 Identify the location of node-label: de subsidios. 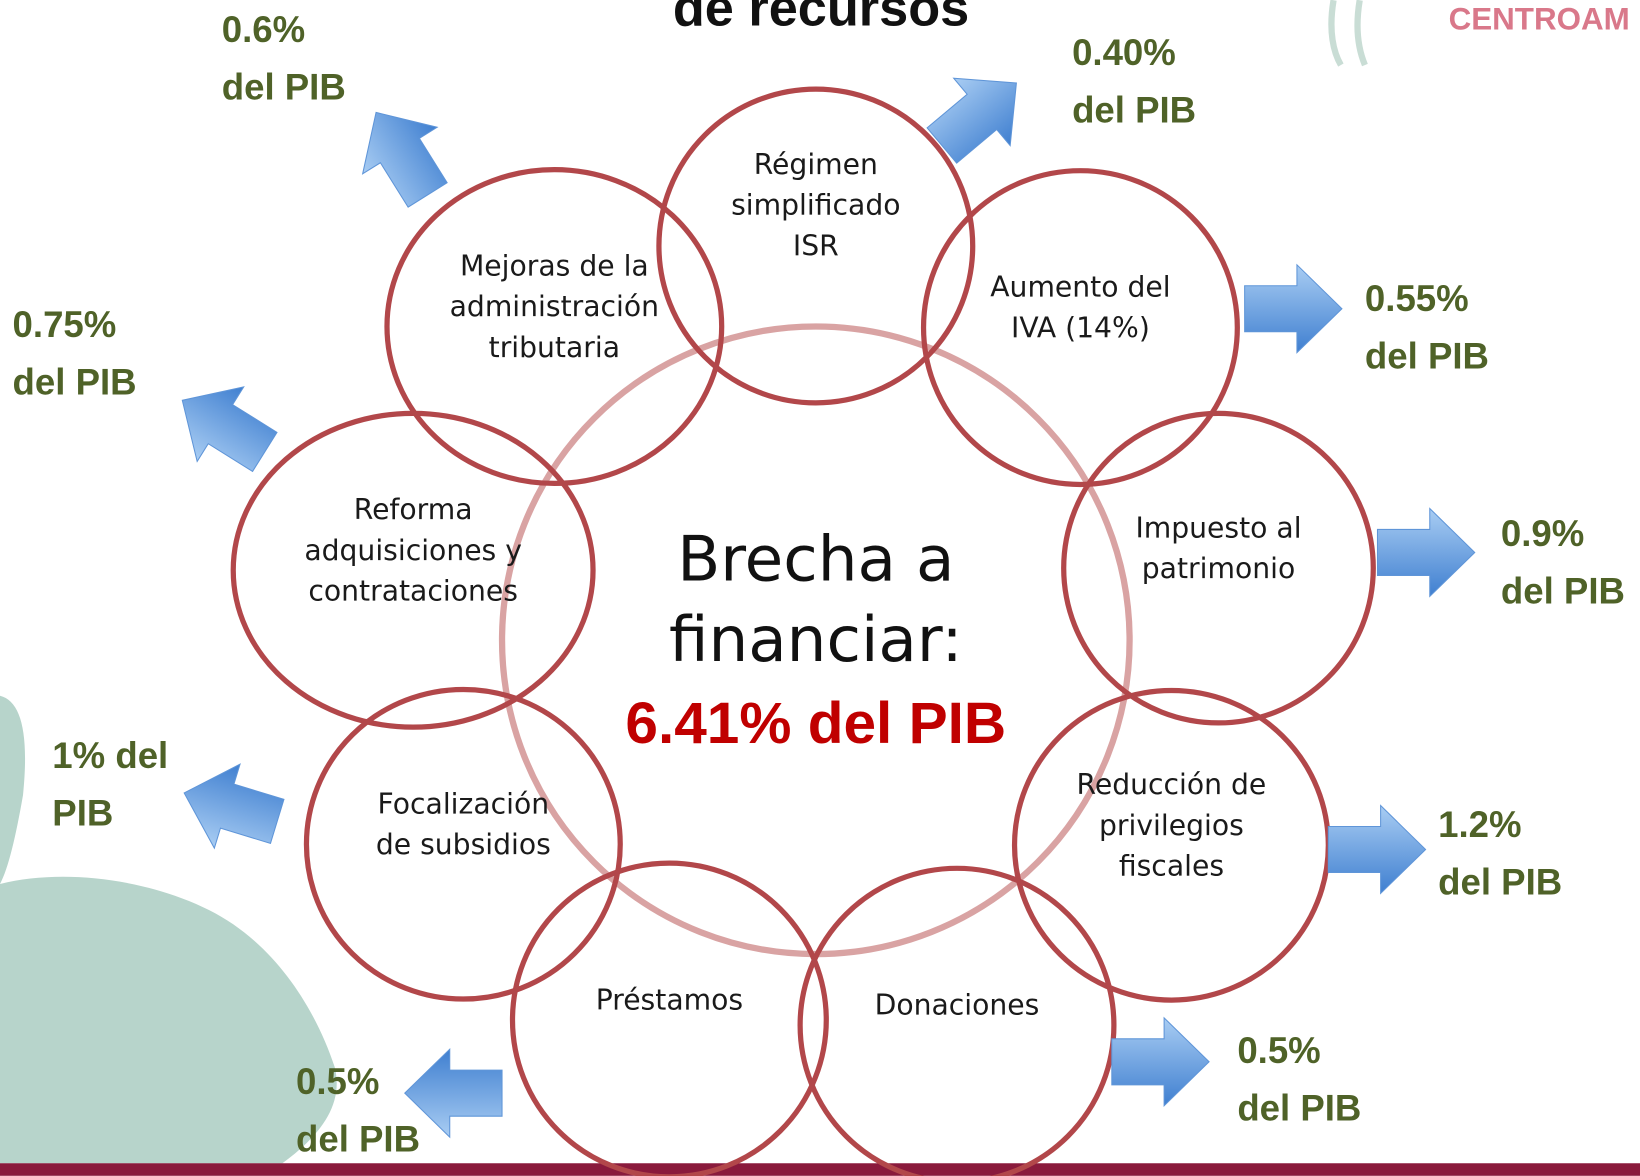
(463, 844).